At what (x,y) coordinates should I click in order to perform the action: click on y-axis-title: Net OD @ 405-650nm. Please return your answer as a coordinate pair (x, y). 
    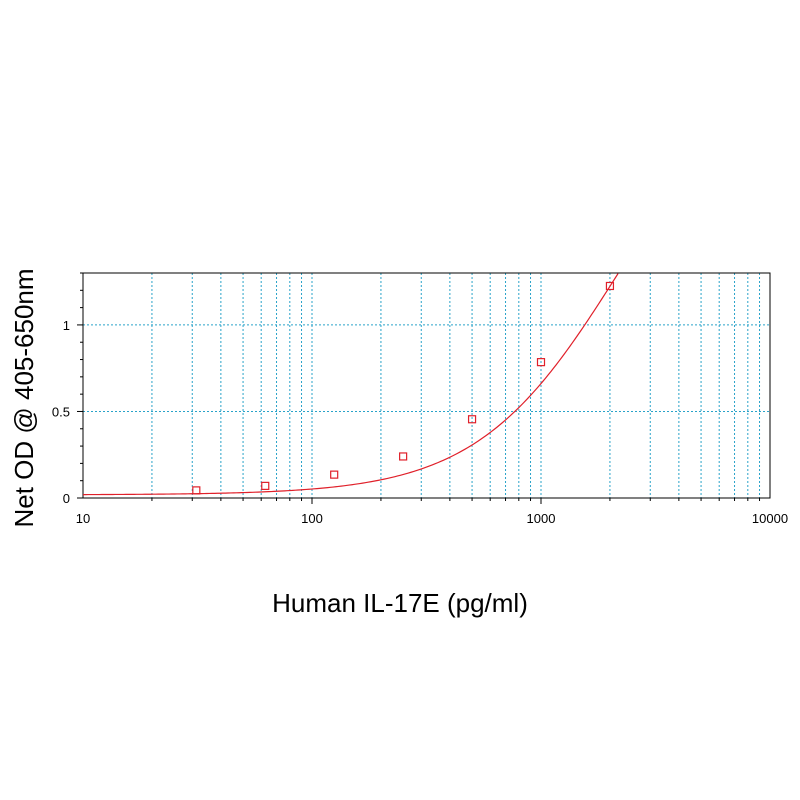
    Looking at the image, I should click on (24, 397).